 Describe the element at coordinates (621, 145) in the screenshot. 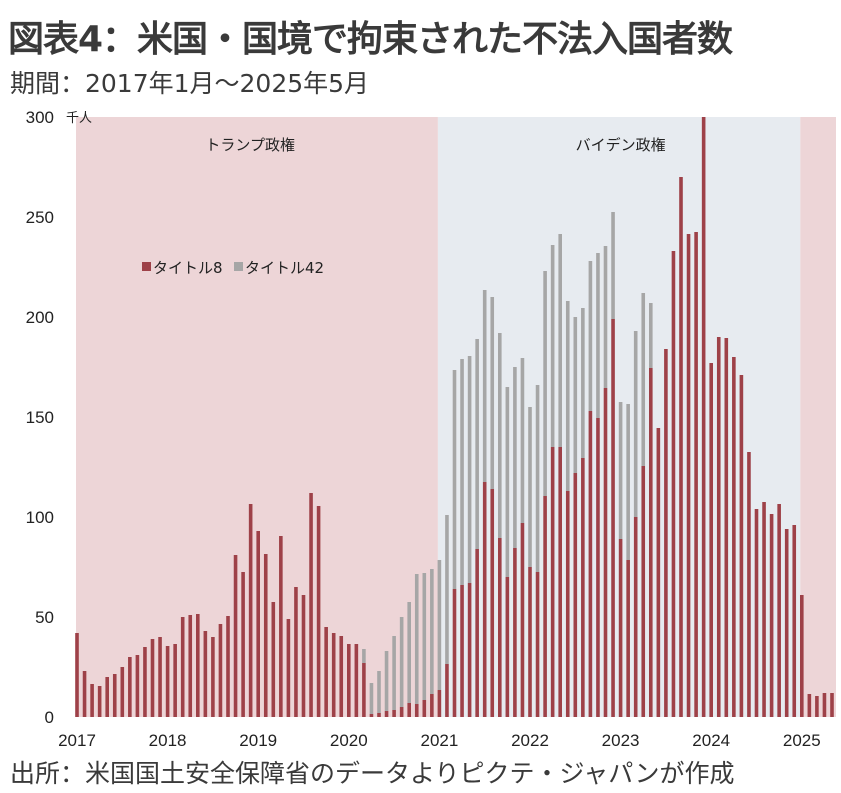

I see `period-label-biden: バイデン政権` at that location.